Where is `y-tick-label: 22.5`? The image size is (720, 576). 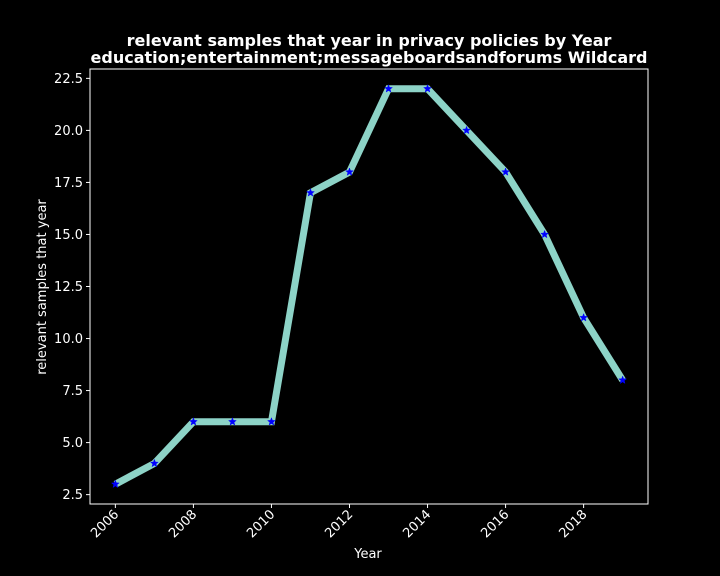
y-tick-label: 22.5 is located at coordinates (68, 79).